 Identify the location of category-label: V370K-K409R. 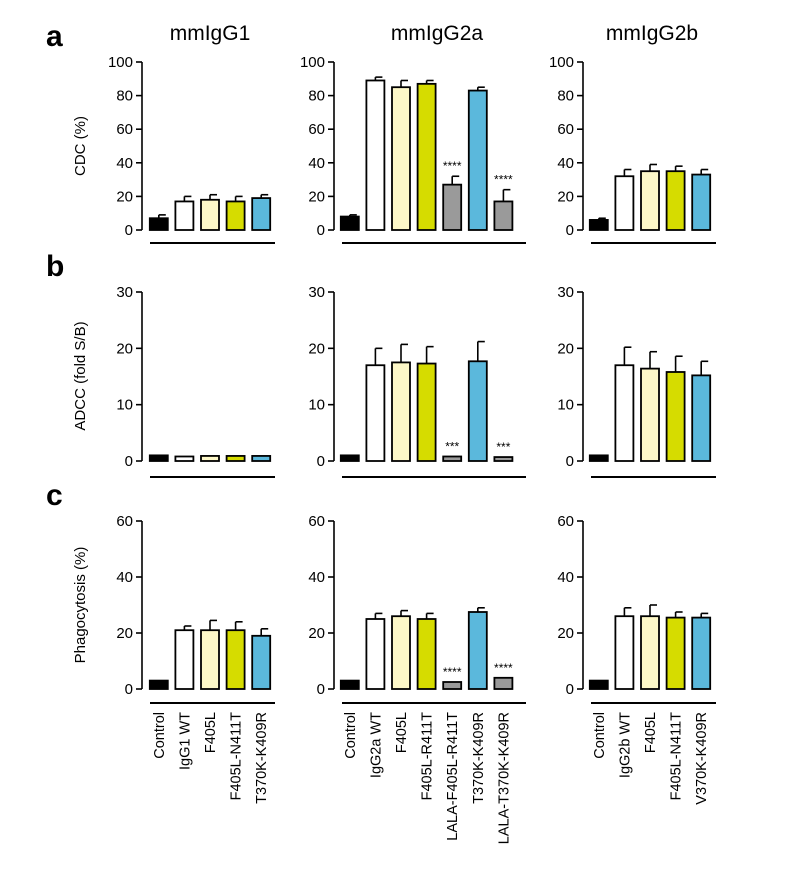
(702, 758).